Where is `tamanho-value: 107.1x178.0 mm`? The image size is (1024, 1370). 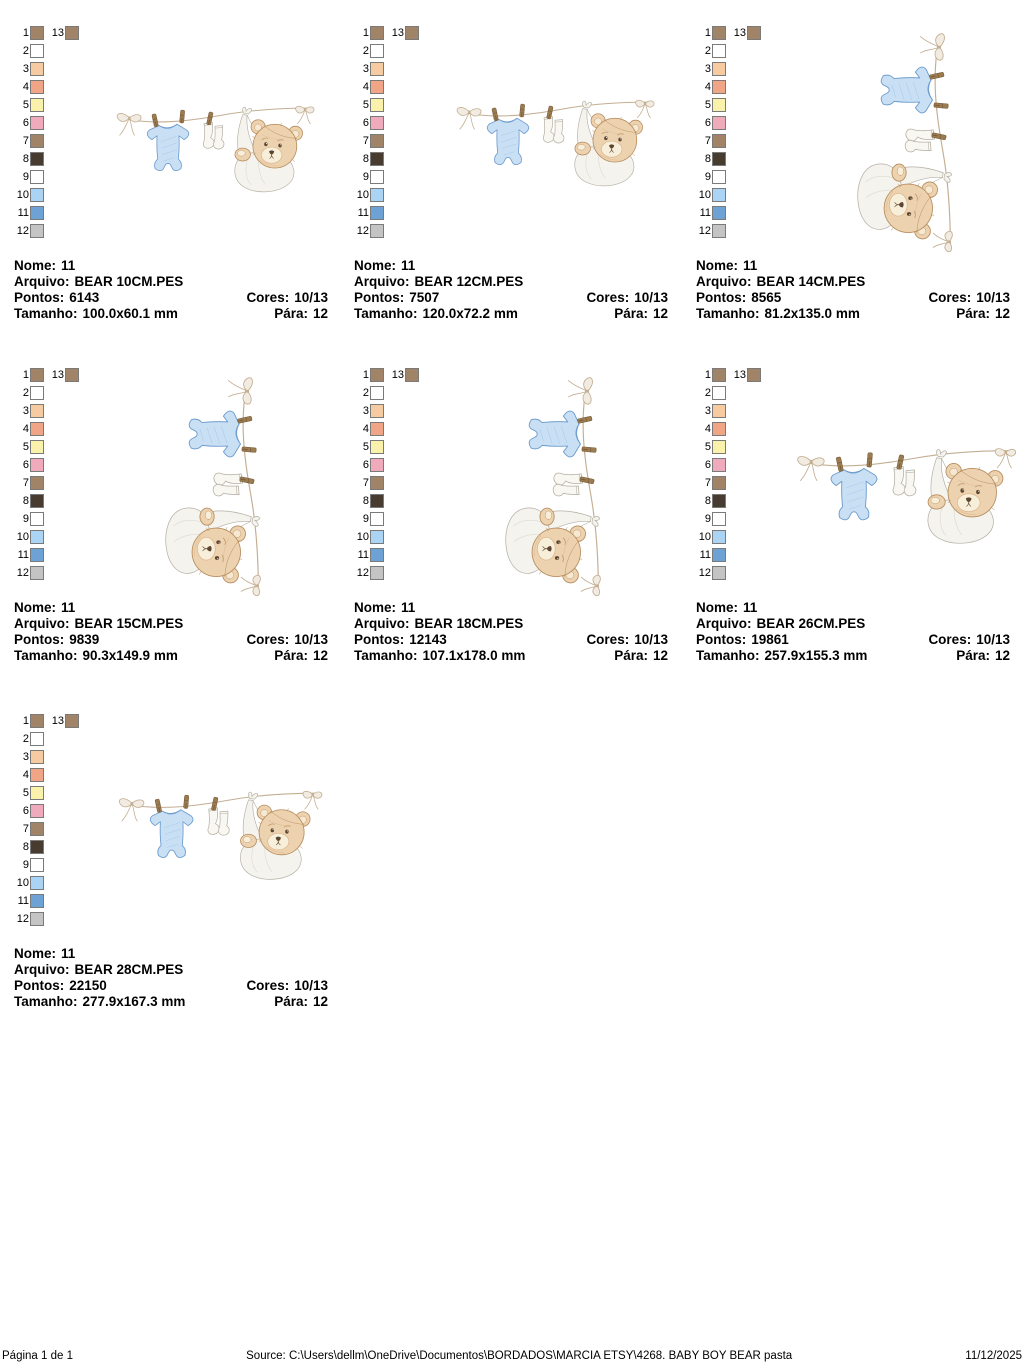
tamanho-value: 107.1x178.0 mm is located at coordinates (474, 655).